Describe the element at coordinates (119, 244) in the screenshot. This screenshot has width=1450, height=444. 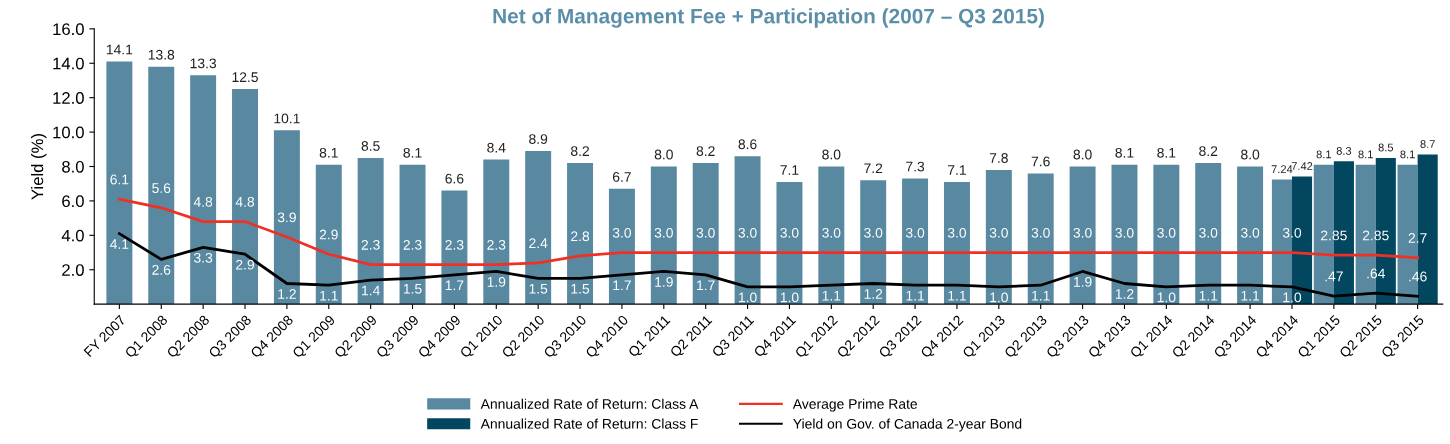
I see `data-label: 4.1` at that location.